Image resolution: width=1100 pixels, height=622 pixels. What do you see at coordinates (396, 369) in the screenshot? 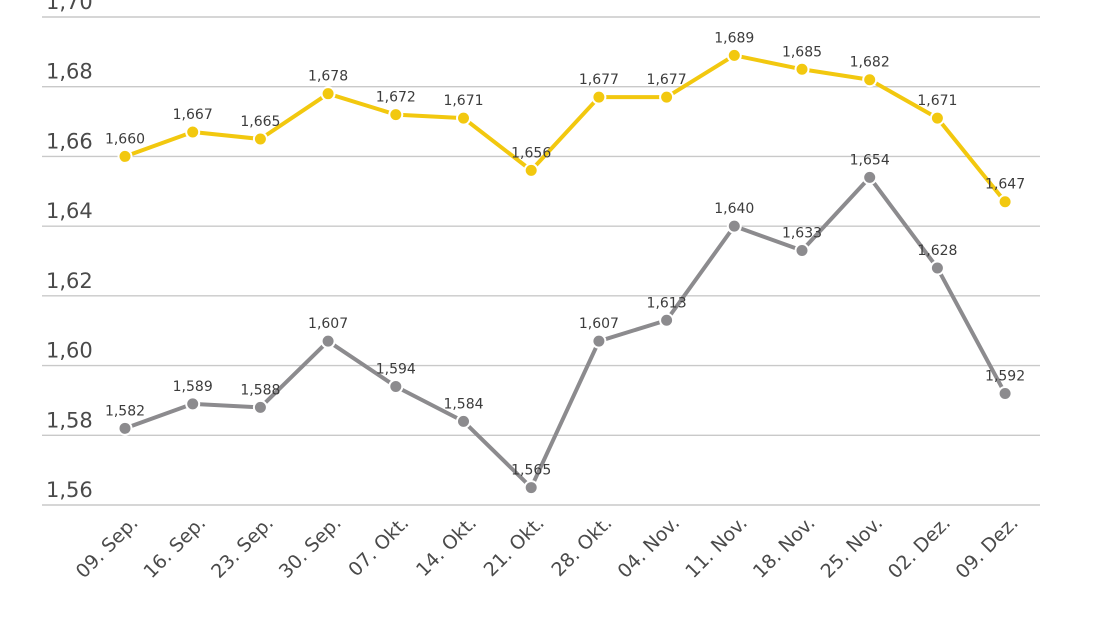
I see `data-label: 1,594` at bounding box center [396, 369].